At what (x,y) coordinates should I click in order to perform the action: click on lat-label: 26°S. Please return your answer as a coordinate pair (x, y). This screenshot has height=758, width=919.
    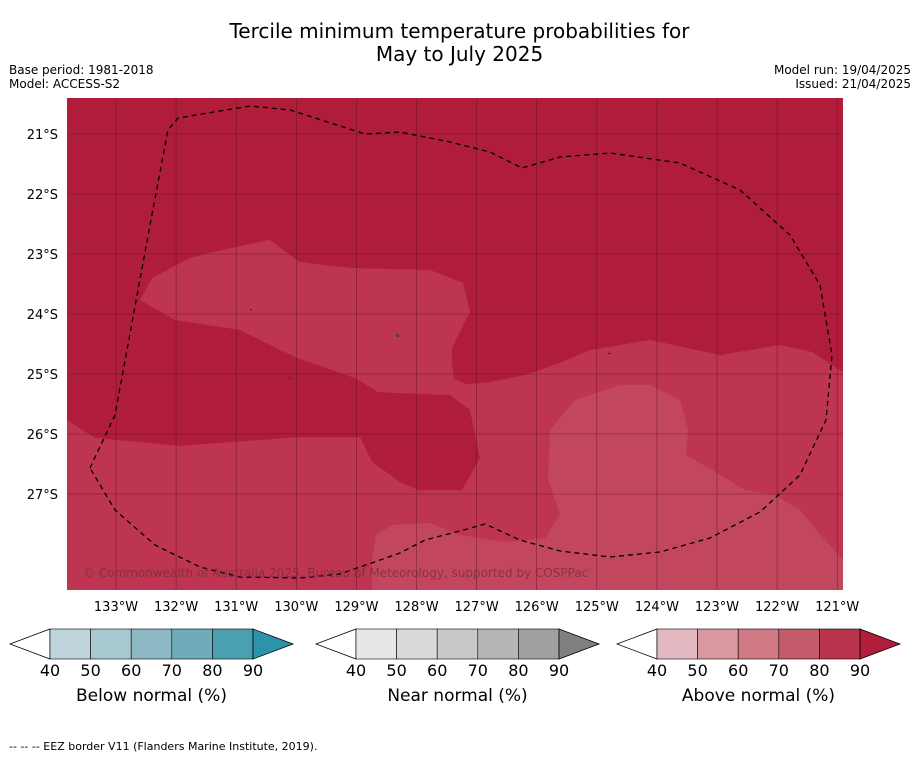
    Looking at the image, I should click on (42, 435).